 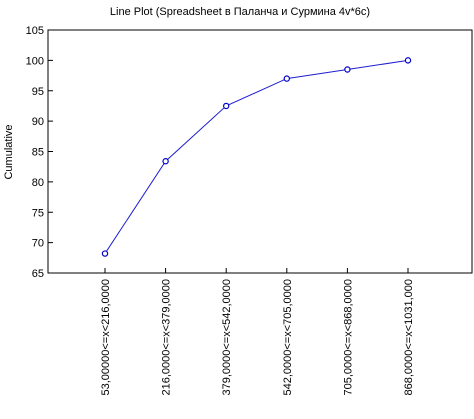 I want to click on y-tick-label: 80, so click(x=38, y=183).